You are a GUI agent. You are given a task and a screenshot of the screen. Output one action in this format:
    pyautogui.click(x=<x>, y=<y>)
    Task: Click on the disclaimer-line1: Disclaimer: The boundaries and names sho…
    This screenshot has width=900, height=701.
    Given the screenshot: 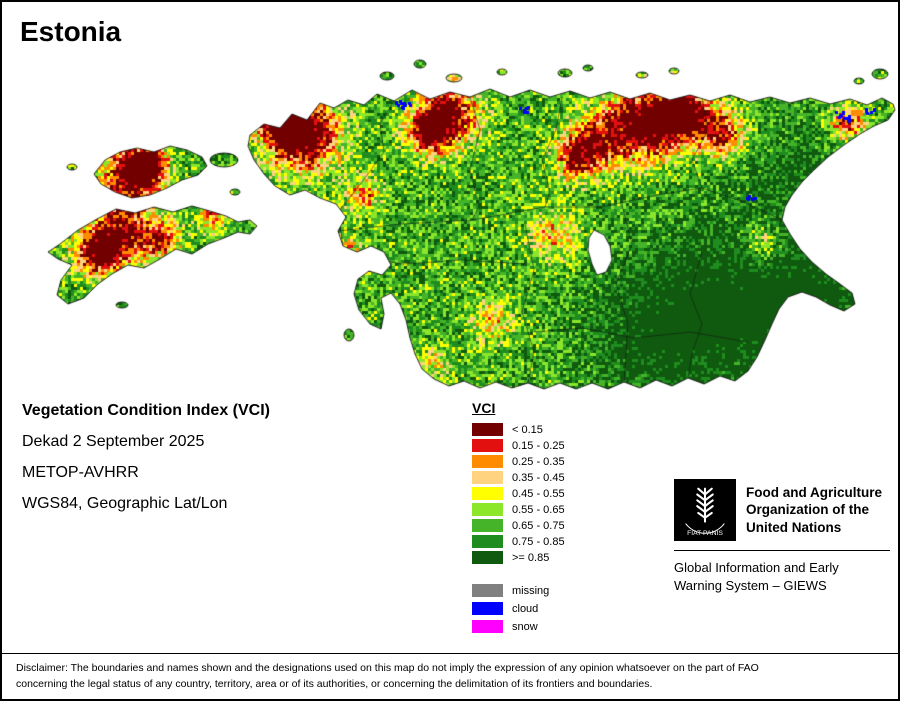 What is the action you would take?
    pyautogui.click(x=387, y=668)
    